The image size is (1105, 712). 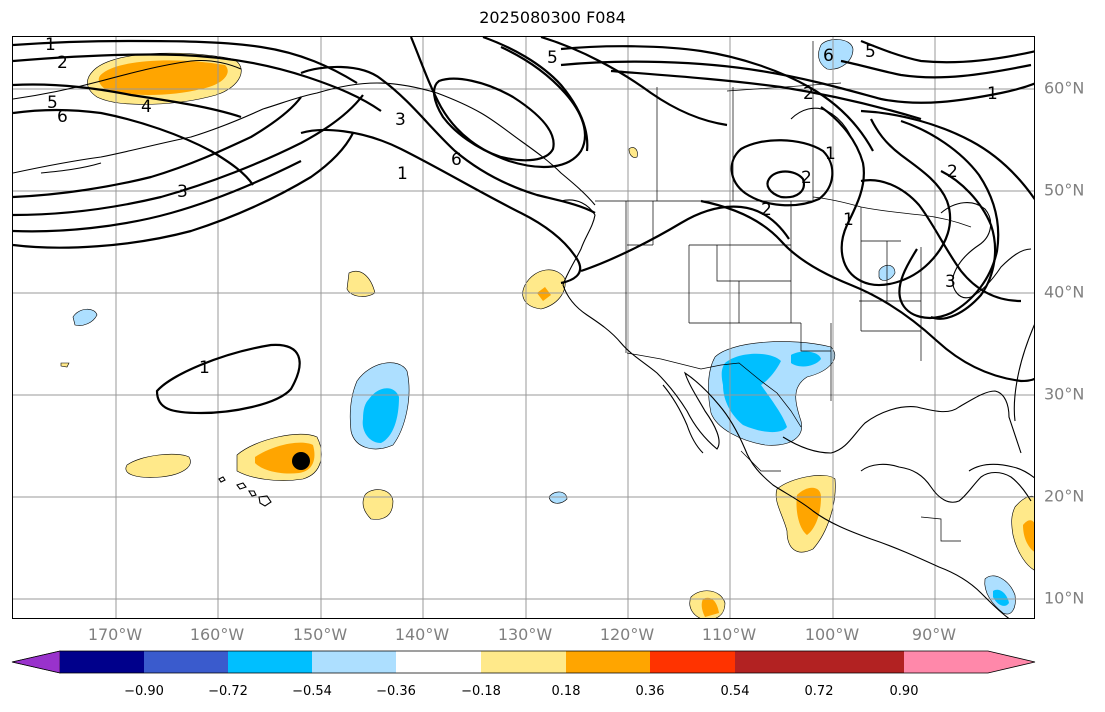 I want to click on bering-coast, so click(x=127, y=116).